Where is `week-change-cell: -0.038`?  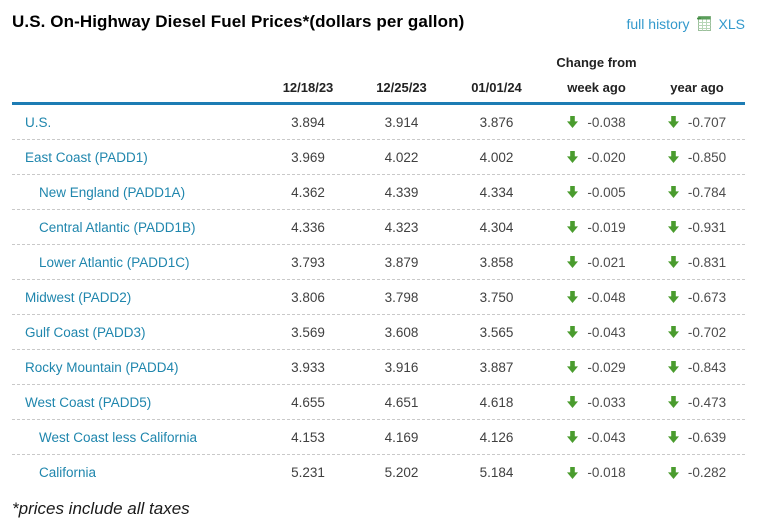 week-change-cell: -0.038 is located at coordinates (596, 122).